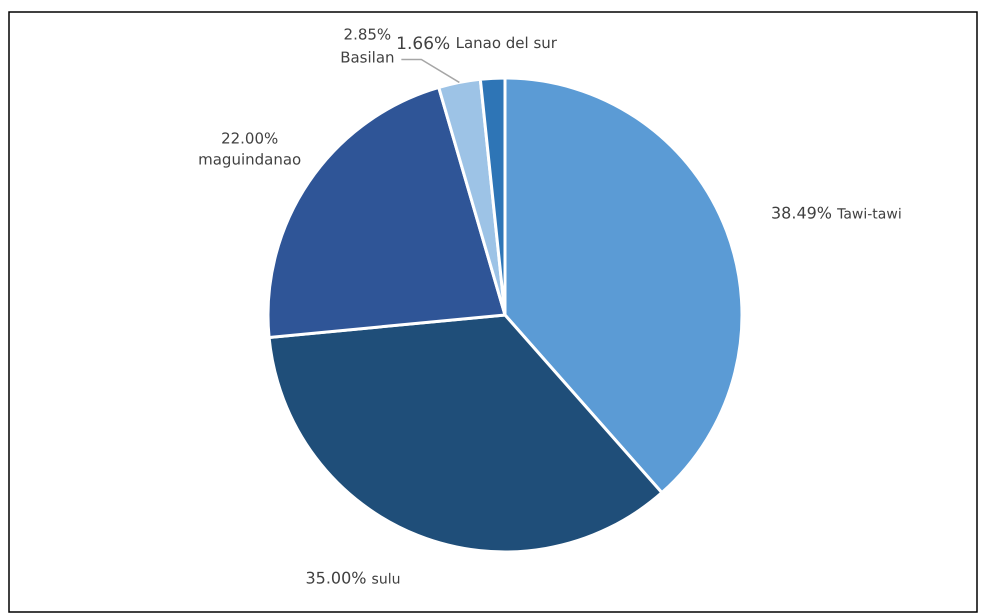 The image size is (986, 614). I want to click on data-label: 38.49%, so click(804, 213).